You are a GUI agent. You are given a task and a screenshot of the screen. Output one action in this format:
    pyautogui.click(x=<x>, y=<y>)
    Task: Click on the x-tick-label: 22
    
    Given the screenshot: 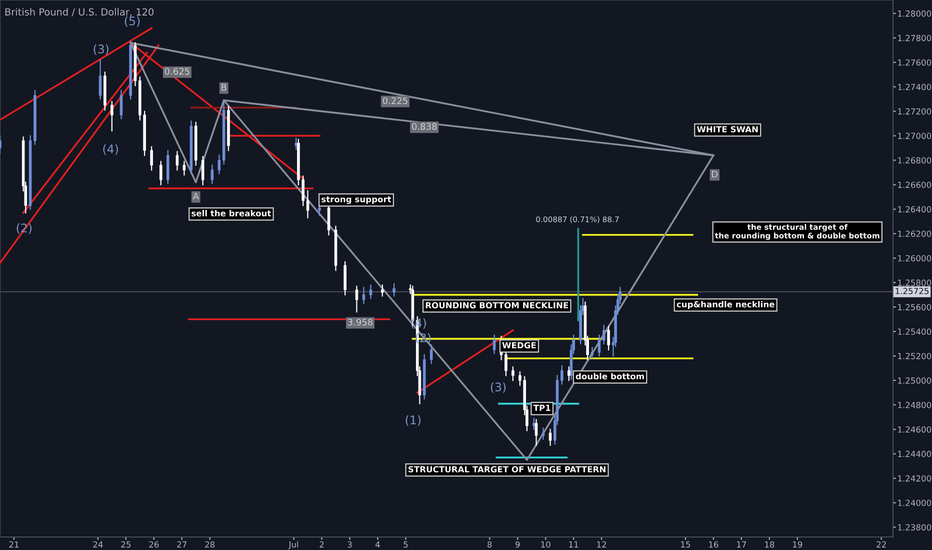 What is the action you would take?
    pyautogui.click(x=881, y=544)
    